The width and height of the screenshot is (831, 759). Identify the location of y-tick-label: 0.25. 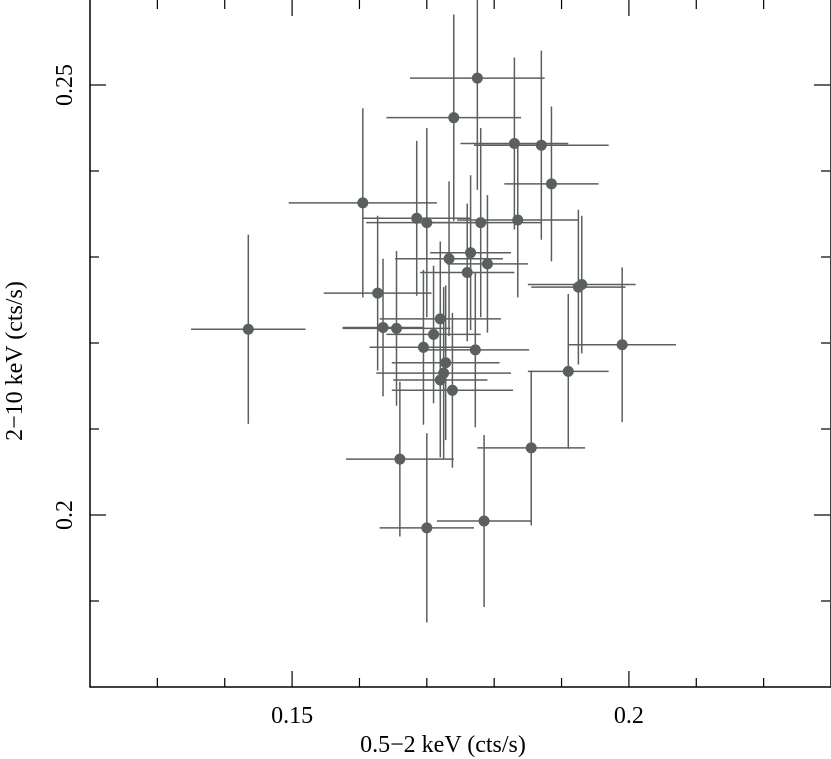
(65, 85).